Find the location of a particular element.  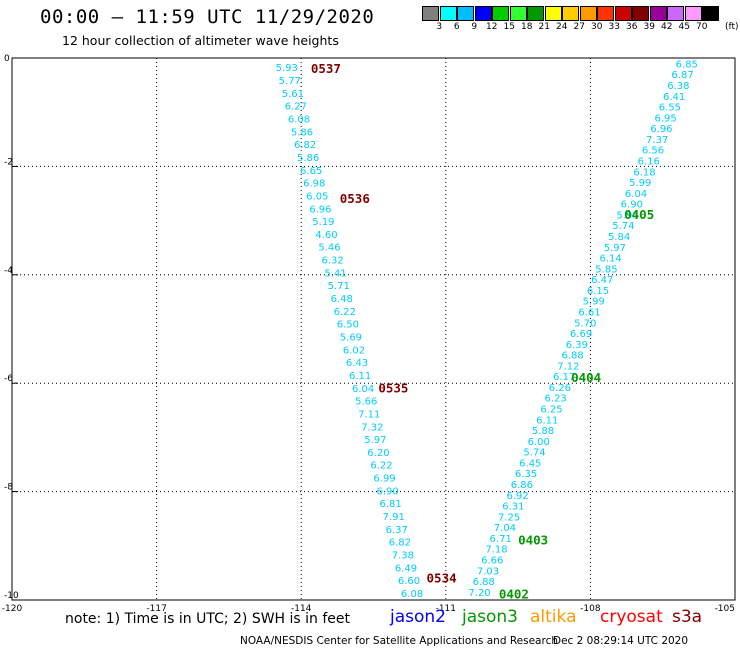

y-tick-label: -4 is located at coordinates (8, 271).